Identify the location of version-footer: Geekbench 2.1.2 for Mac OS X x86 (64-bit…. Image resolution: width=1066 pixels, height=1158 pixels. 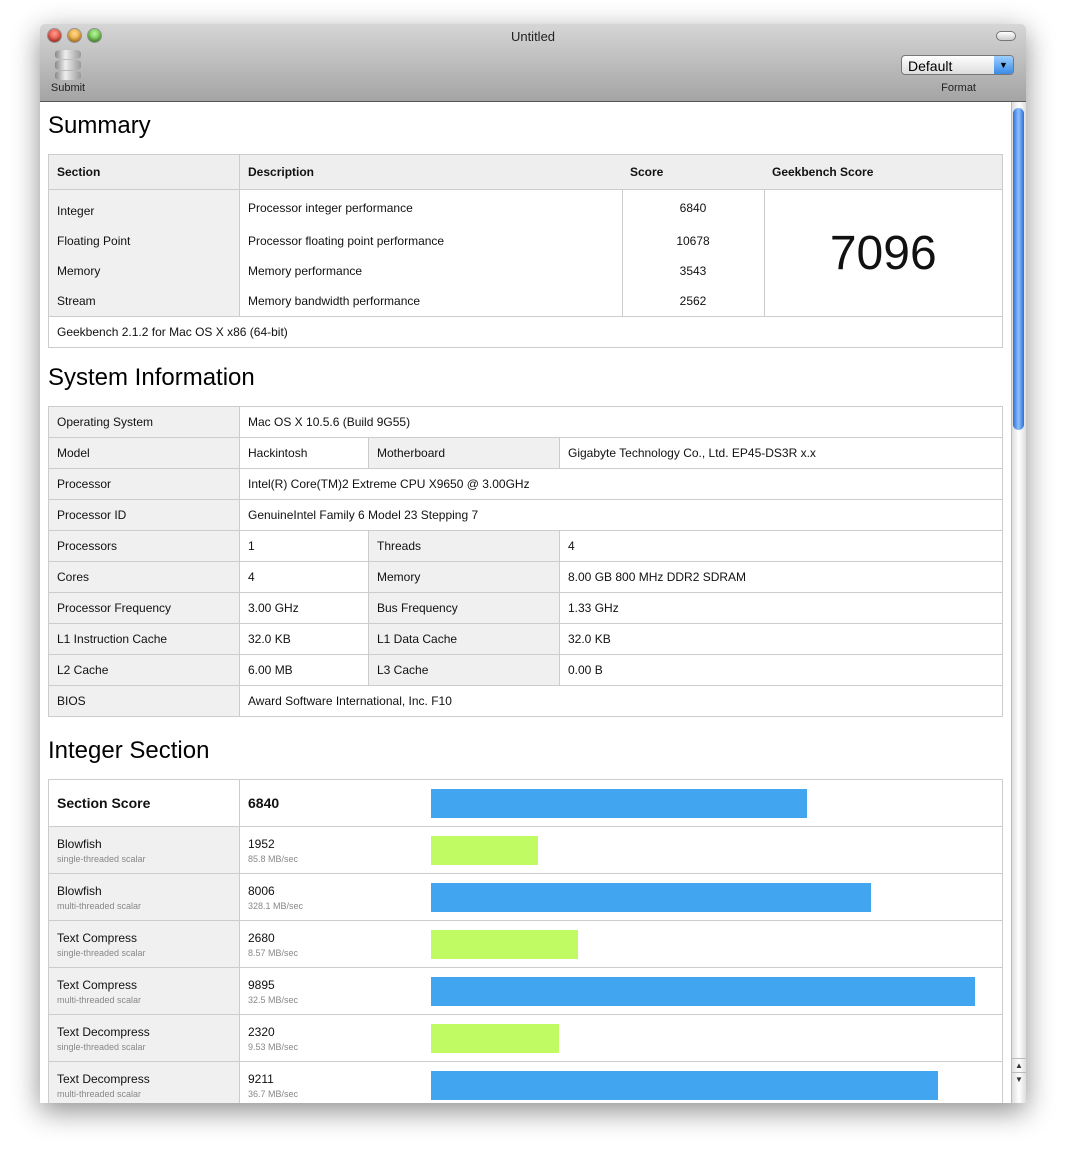
(525, 332).